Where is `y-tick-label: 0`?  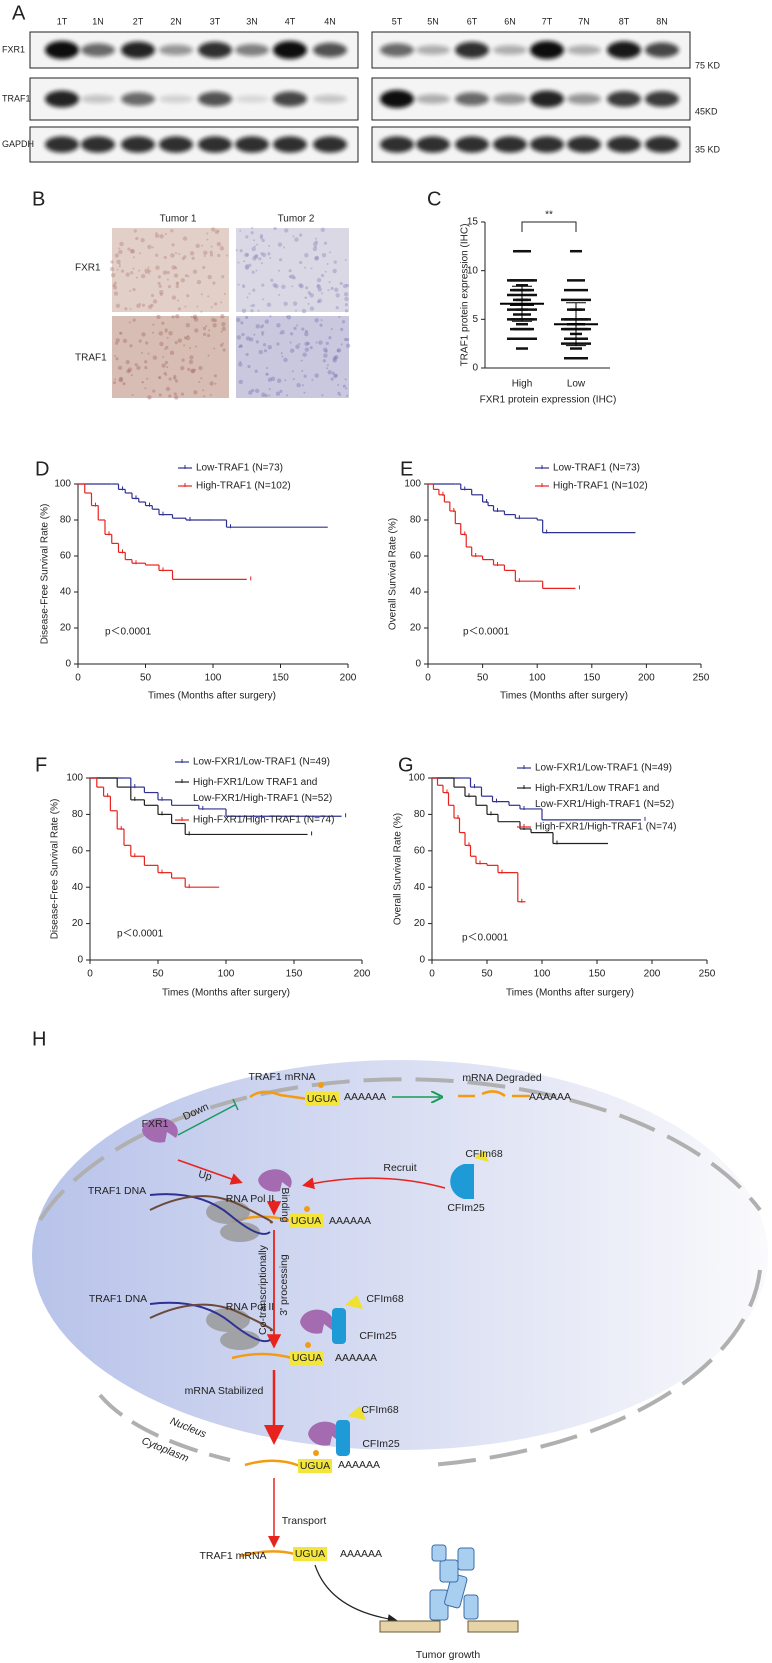 y-tick-label: 0 is located at coordinates (475, 368).